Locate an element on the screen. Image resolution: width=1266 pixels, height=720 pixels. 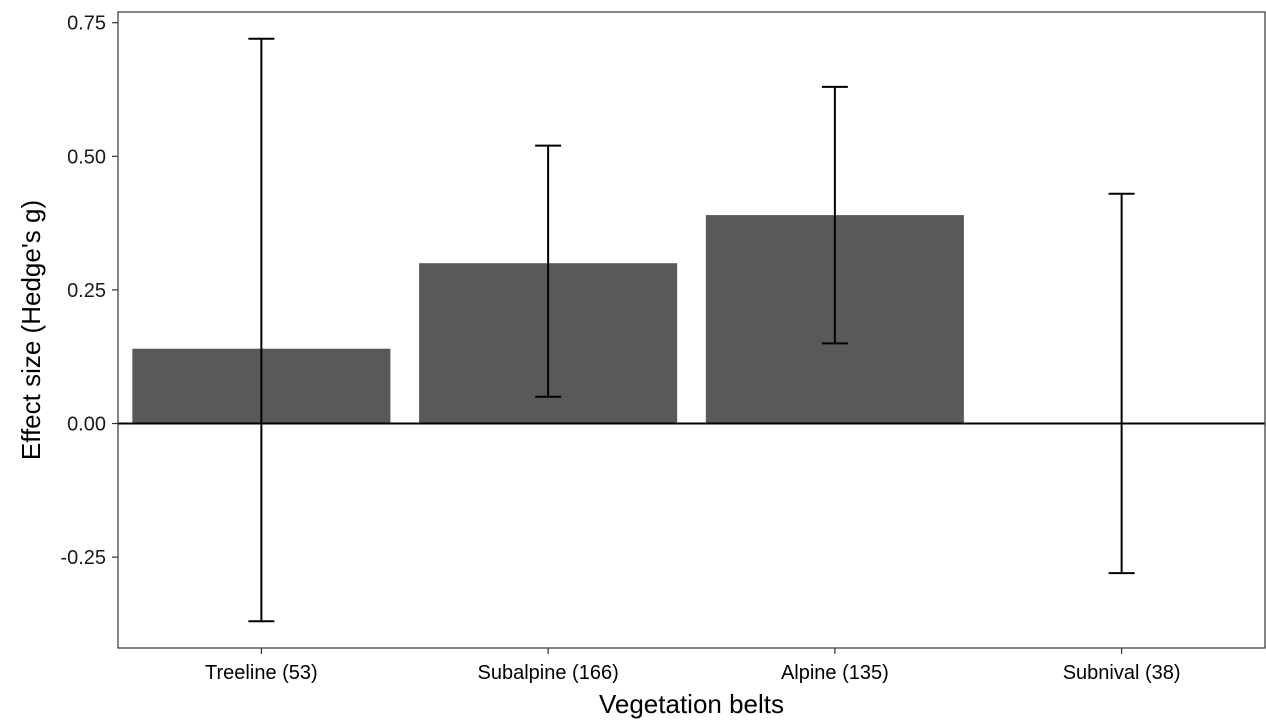
x-tick-label-subnival: Subnival (38) is located at coordinates (1122, 673).